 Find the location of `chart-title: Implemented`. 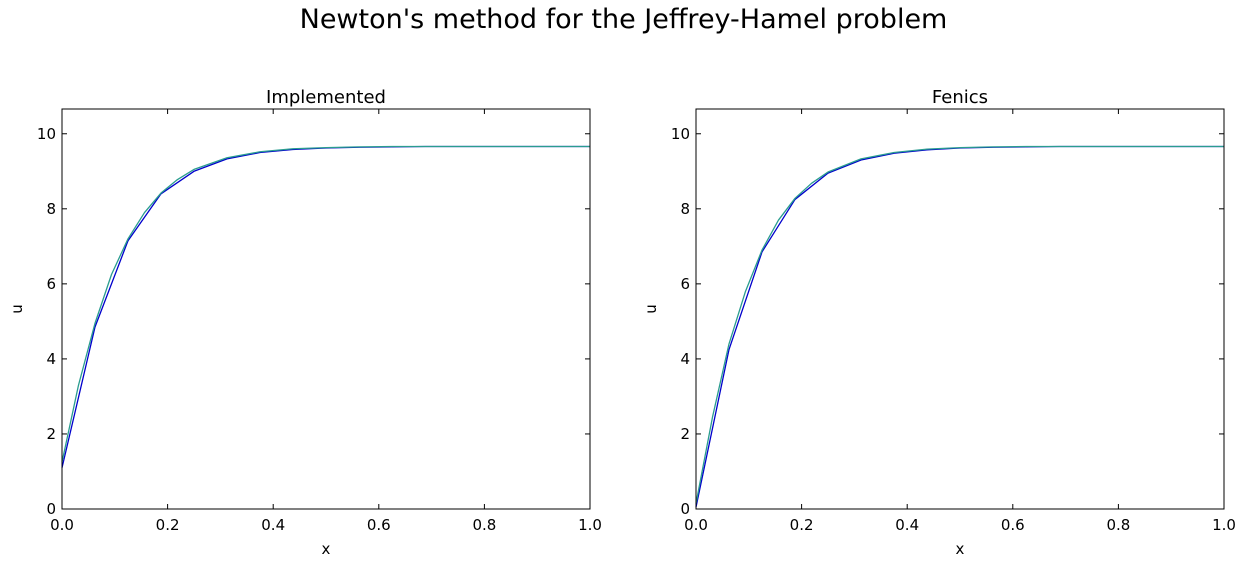

chart-title: Implemented is located at coordinates (326, 97).